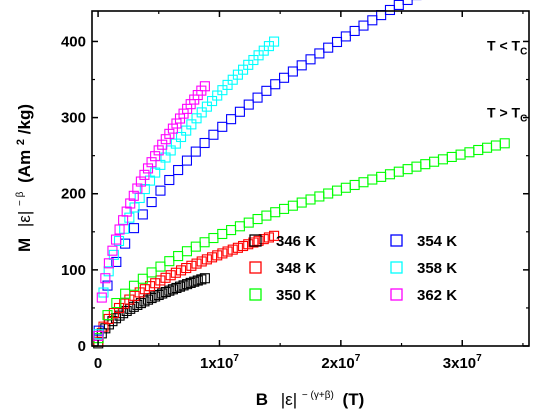 The image size is (550, 417). I want to click on legend-item: 358 K, so click(423, 268).